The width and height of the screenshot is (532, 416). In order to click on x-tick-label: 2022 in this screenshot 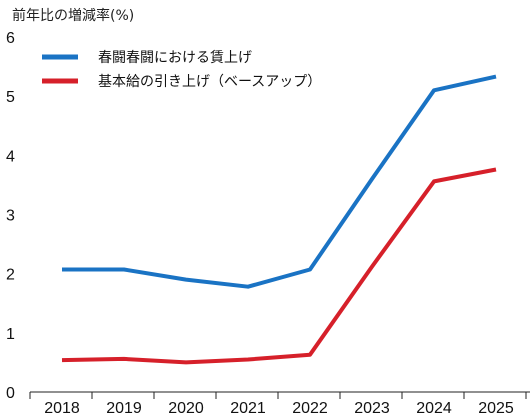, I will do `click(310, 408)`.